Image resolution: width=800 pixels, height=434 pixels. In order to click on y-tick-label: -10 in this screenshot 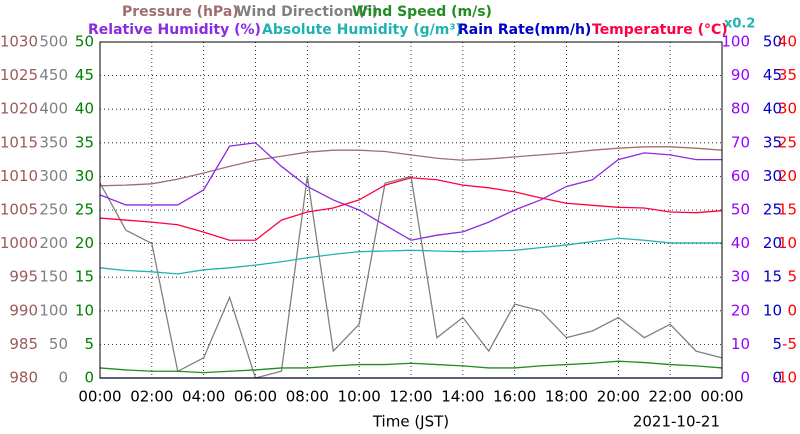, I will do `click(785, 378)`.